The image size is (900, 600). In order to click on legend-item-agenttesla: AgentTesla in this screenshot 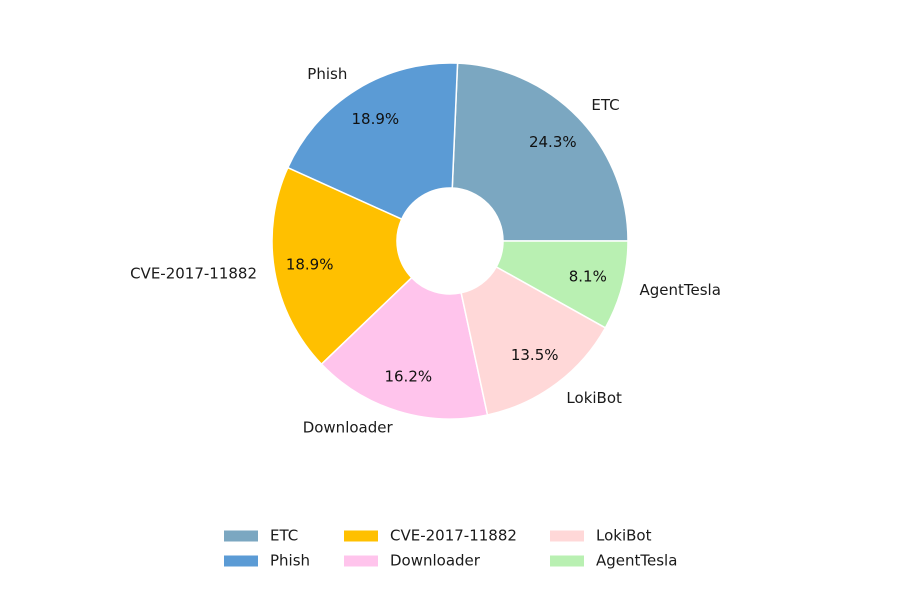, I will do `click(613, 561)`.